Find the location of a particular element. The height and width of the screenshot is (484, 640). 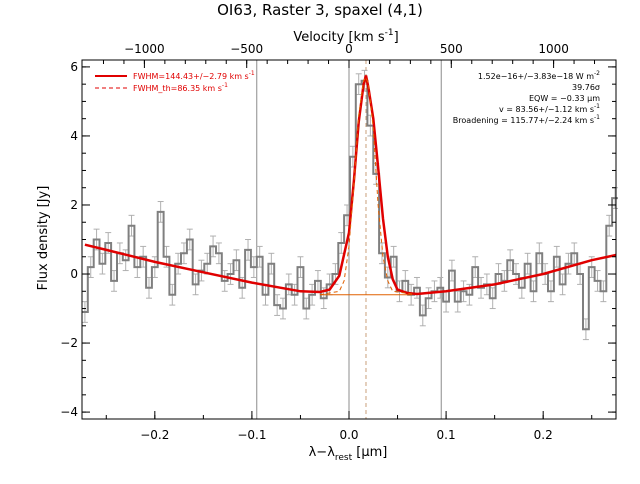

x-axis-label-text: λ−λ is located at coordinates (322, 452).